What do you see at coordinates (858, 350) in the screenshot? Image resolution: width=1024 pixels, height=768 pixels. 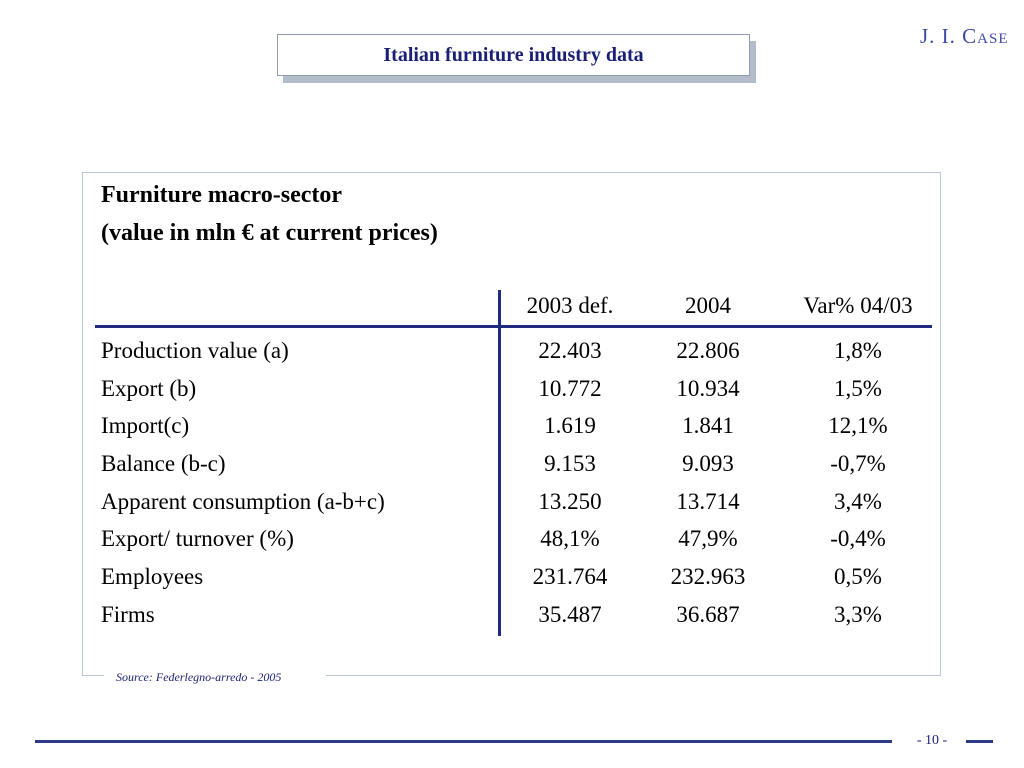 I see `value-var: 1,8%` at bounding box center [858, 350].